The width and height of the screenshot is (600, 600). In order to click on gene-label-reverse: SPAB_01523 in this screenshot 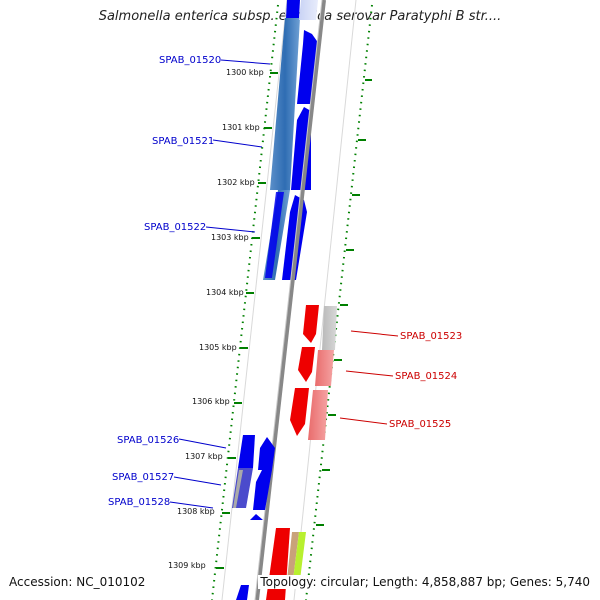, I will do `click(431, 336)`.